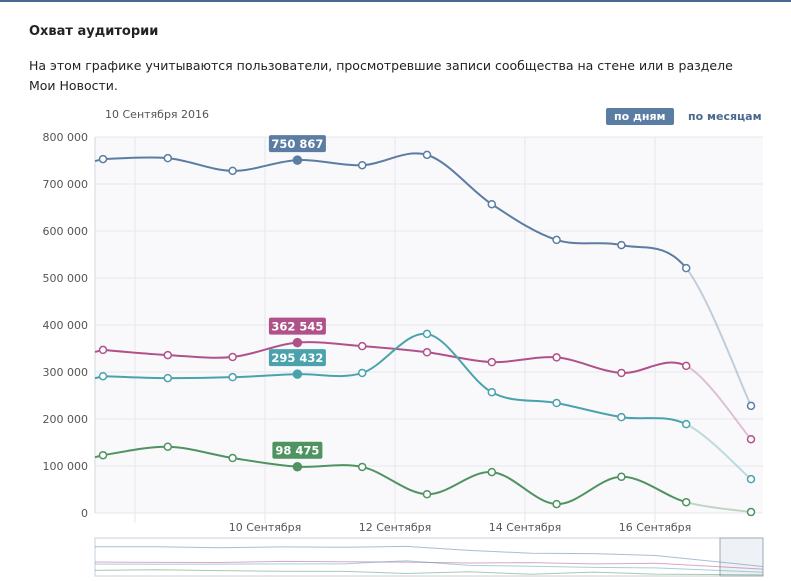 This screenshot has width=791, height=581. I want to click on section-title: Охват аудитории, so click(94, 31).